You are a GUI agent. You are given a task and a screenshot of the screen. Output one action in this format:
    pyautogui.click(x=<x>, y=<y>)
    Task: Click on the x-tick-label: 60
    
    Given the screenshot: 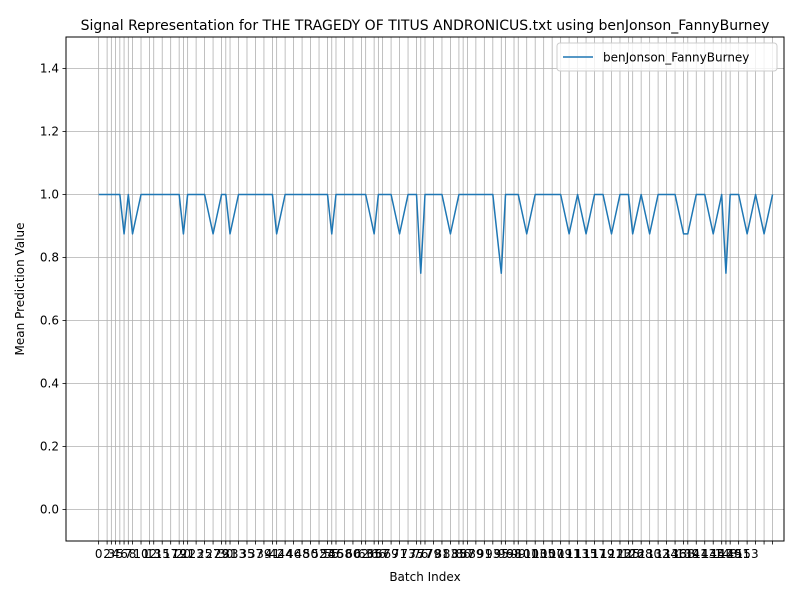 What is the action you would take?
    pyautogui.click(x=352, y=554)
    